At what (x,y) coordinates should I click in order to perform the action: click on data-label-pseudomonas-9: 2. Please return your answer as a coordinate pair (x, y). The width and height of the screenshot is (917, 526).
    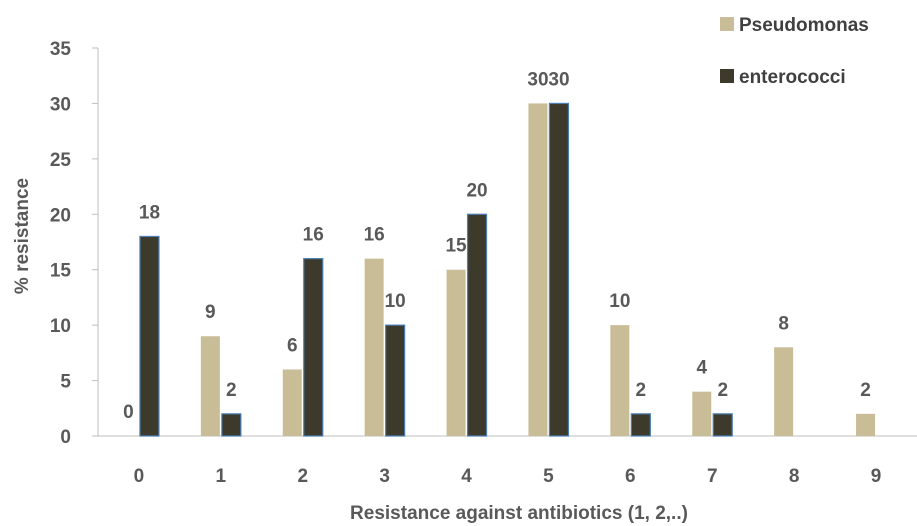
    Looking at the image, I should click on (865, 390).